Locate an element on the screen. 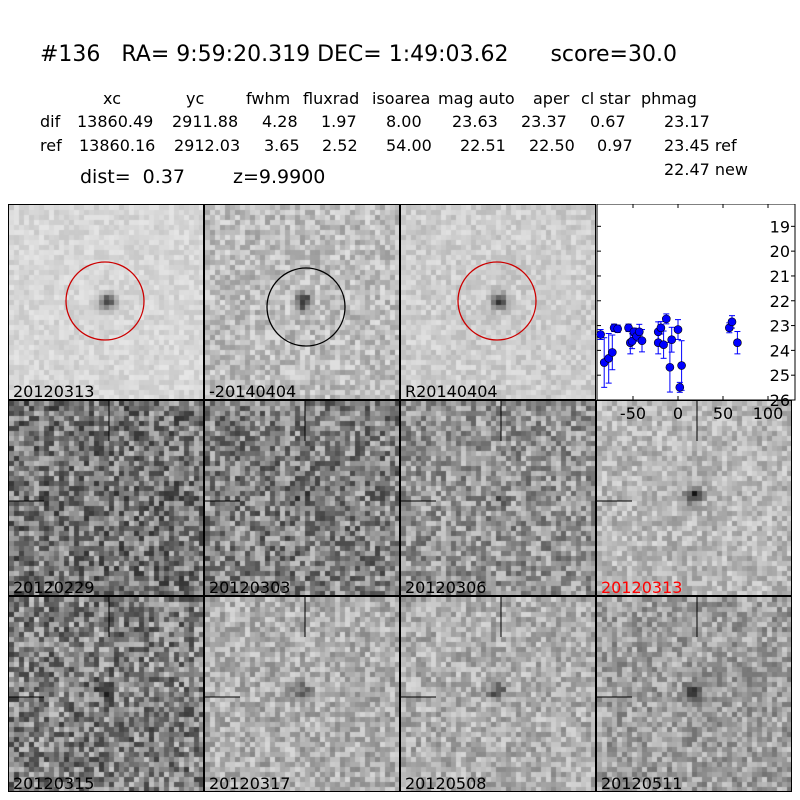  table-cell: 8.00 is located at coordinates (404, 121).